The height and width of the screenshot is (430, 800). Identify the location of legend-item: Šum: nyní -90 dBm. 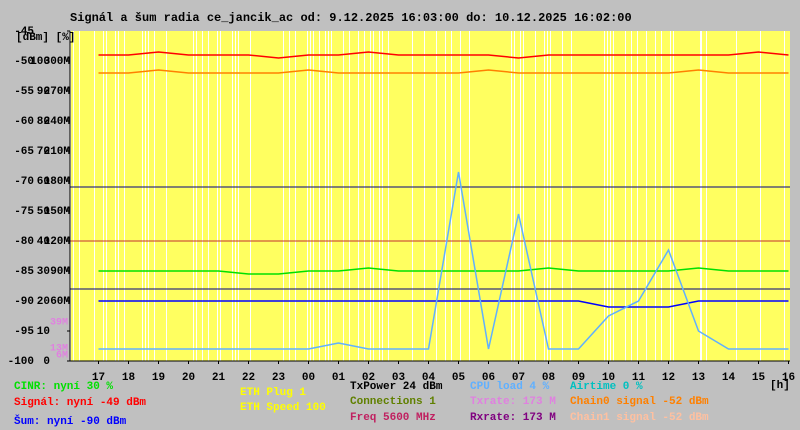
(70, 421).